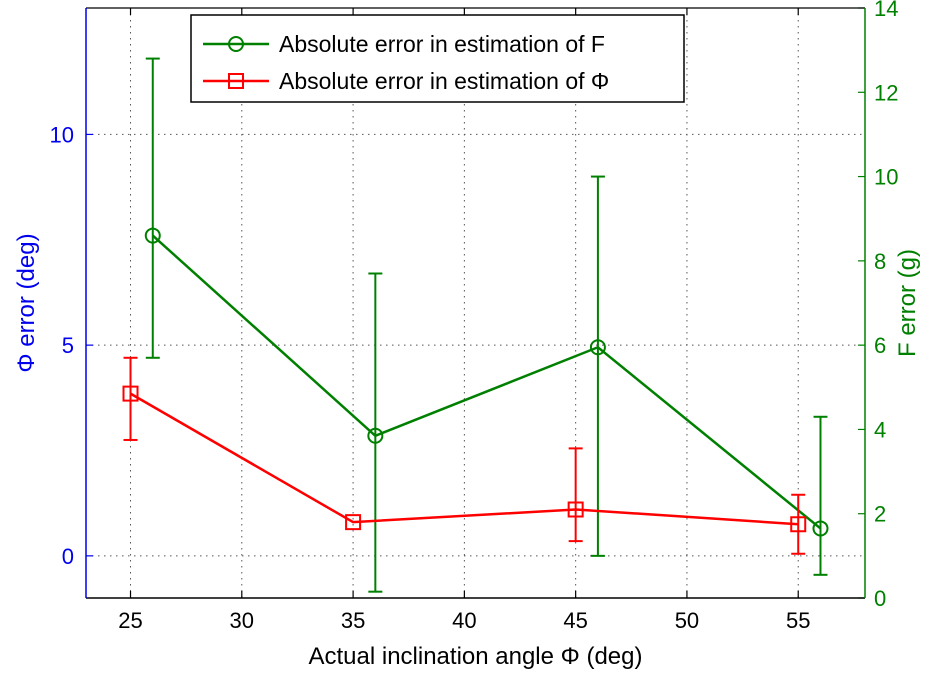 This screenshot has width=927, height=675. What do you see at coordinates (130, 620) in the screenshot?
I see `x-tick-label: 25` at bounding box center [130, 620].